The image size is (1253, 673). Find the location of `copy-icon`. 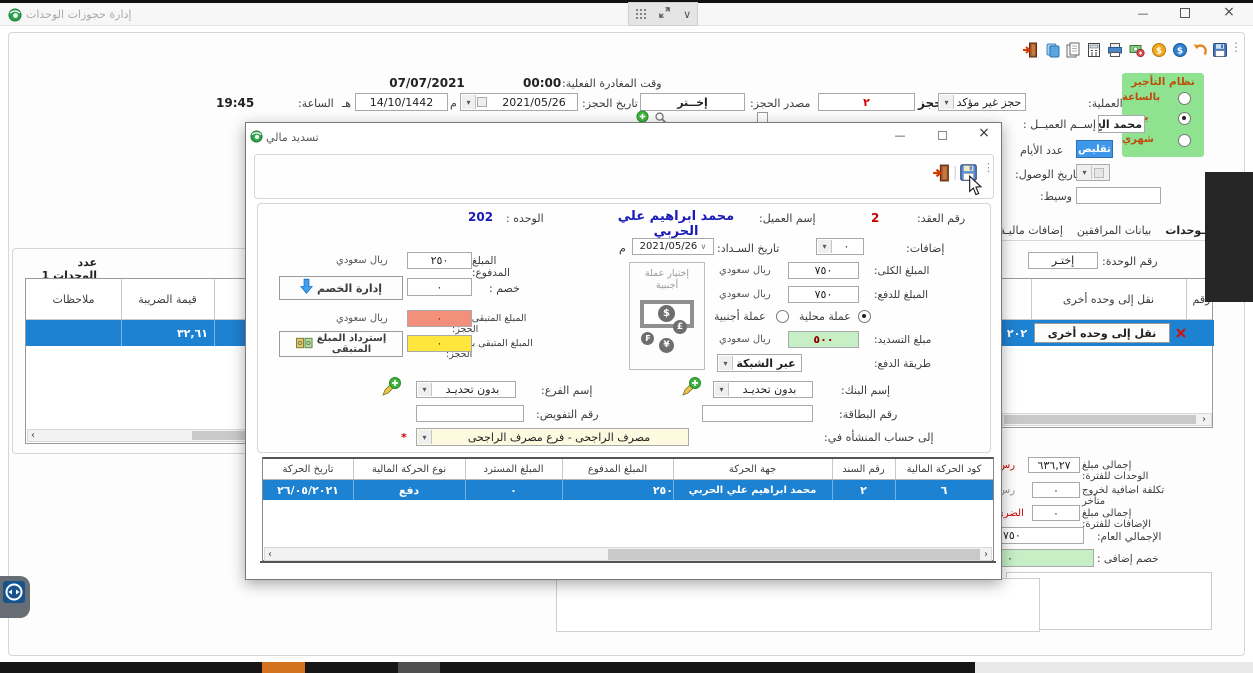

copy-icon is located at coordinates (1053, 50).